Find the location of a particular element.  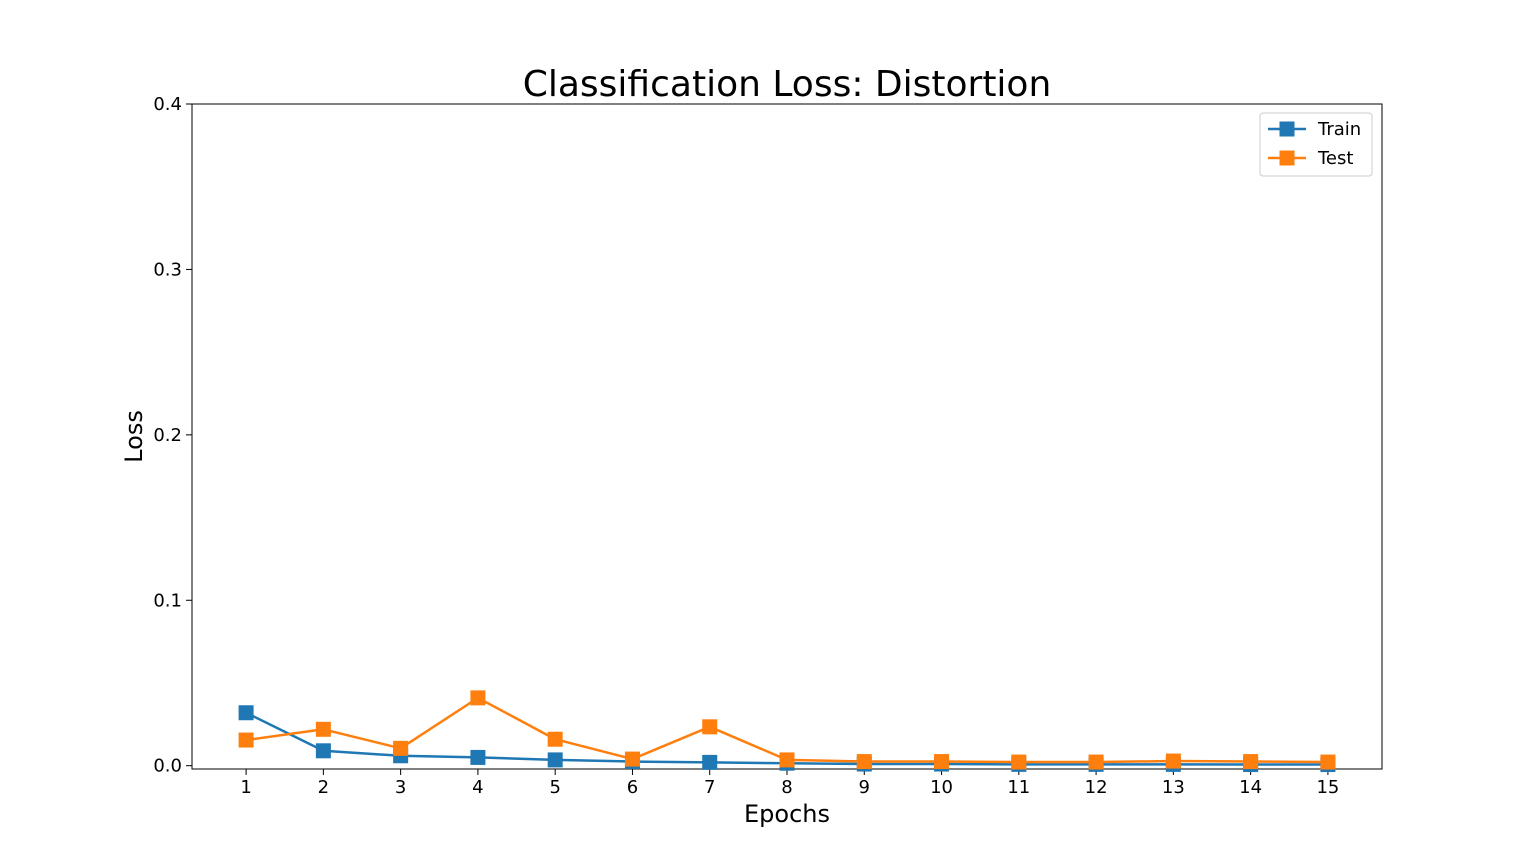

series-test is located at coordinates (787, 730).